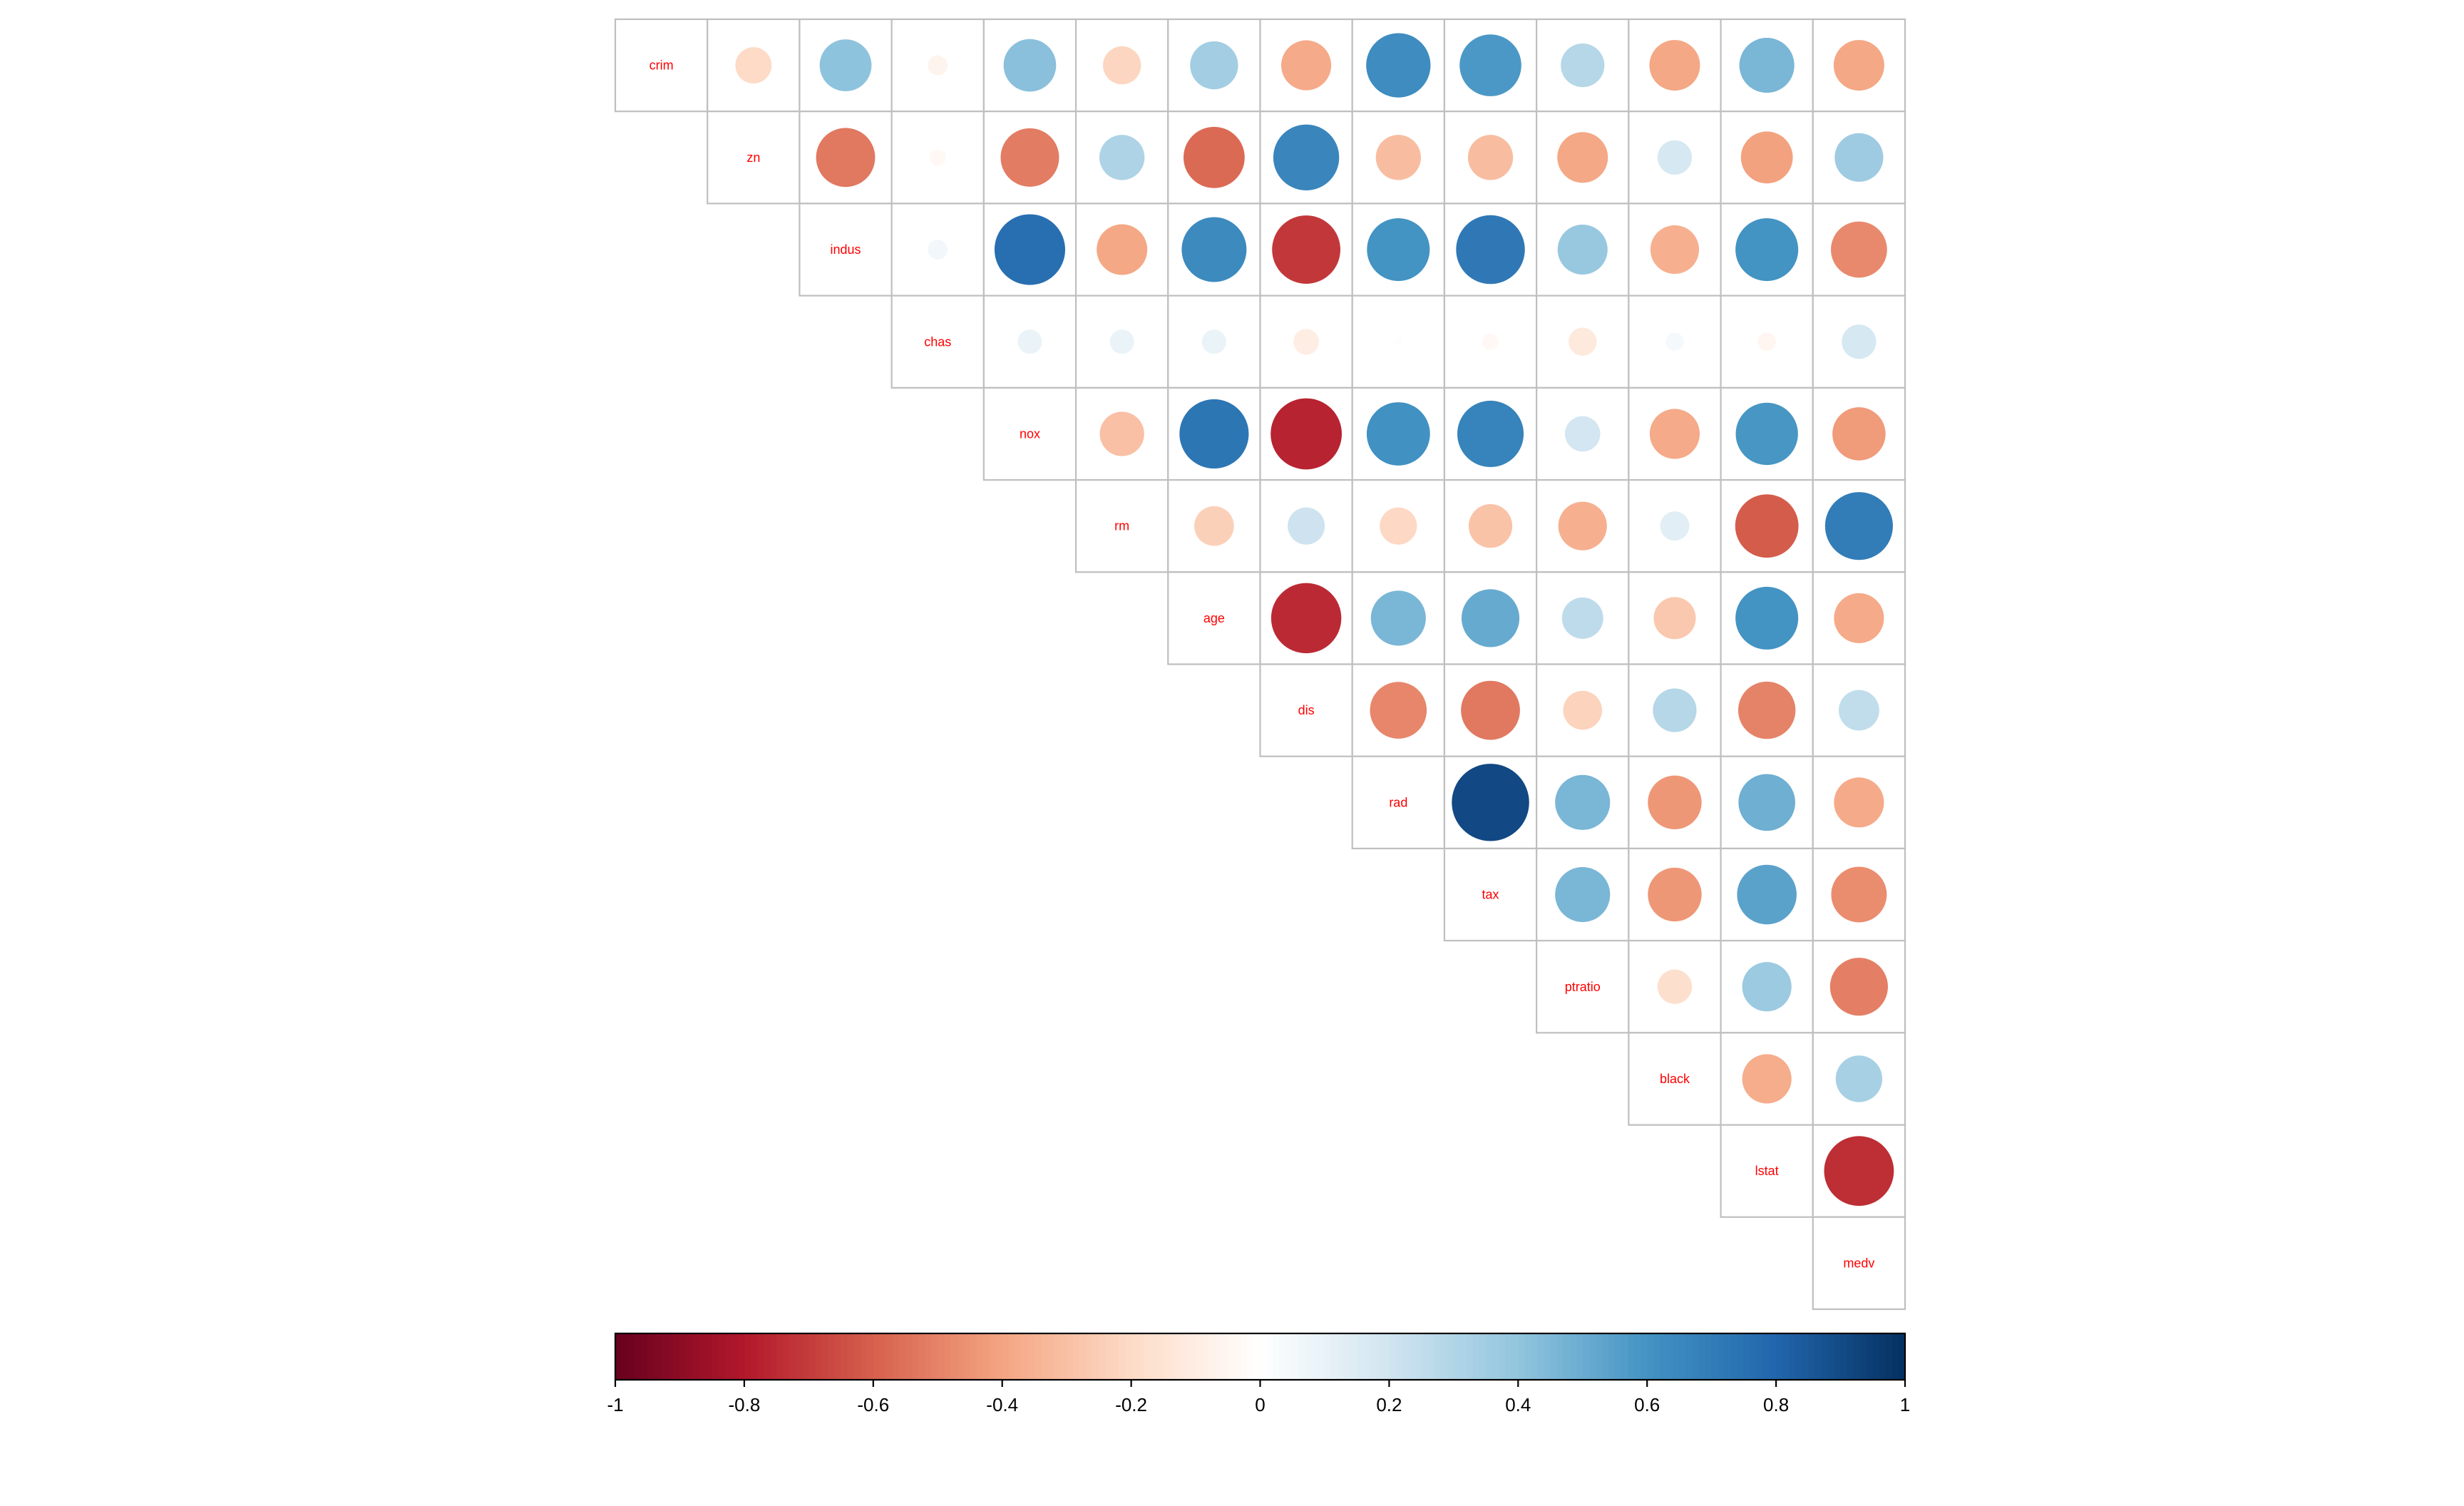 The height and width of the screenshot is (1506, 2464). I want to click on corr-circle-rm-ptratio, so click(1582, 525).